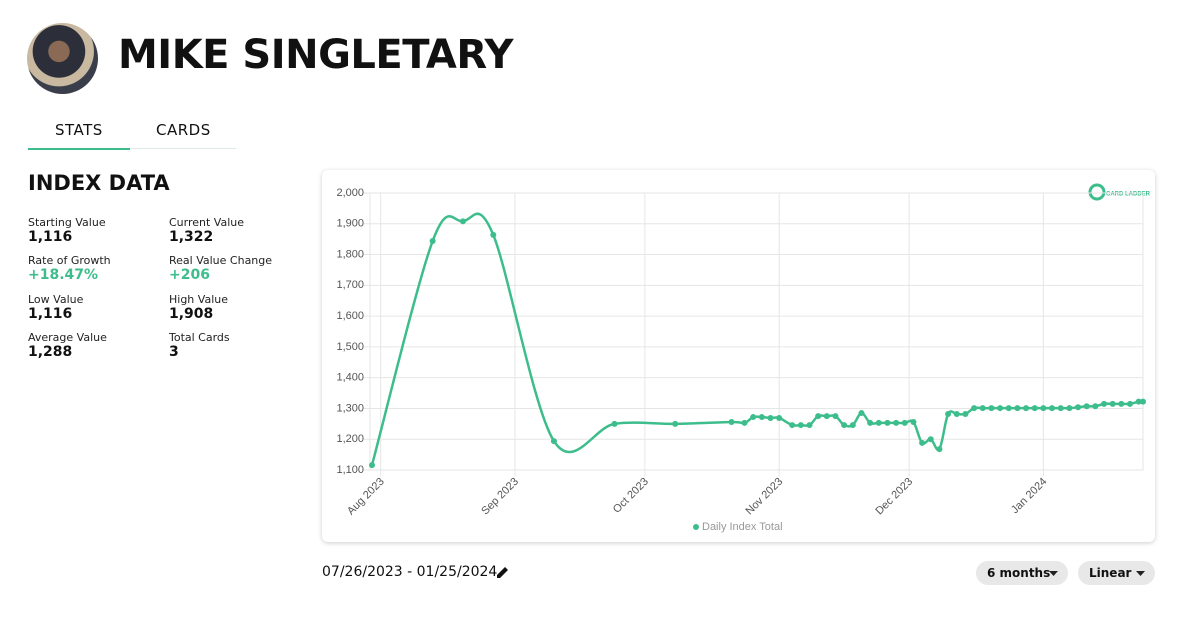  I want to click on section-title: INDEX DATA, so click(99, 183).